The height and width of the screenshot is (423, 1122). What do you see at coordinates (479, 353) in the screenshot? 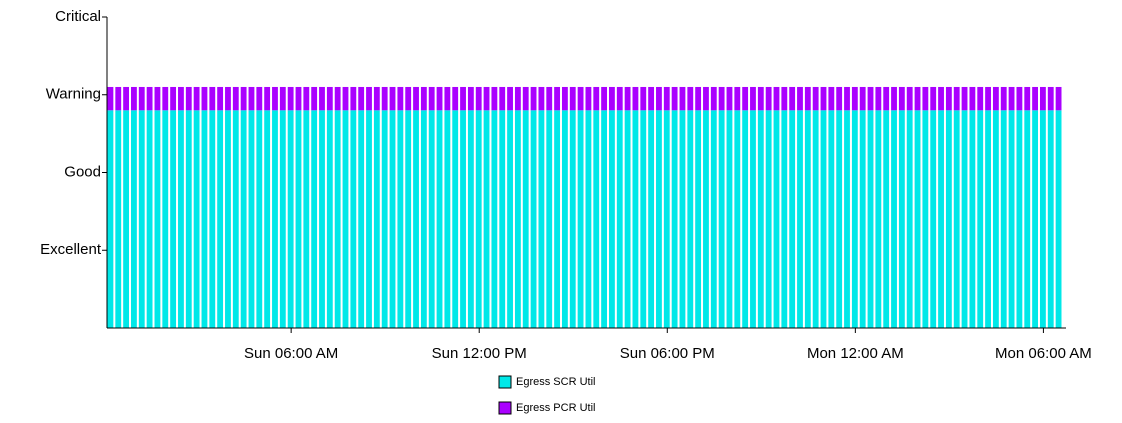
I see `x-tick-label: Sun 12:00 PM` at bounding box center [479, 353].